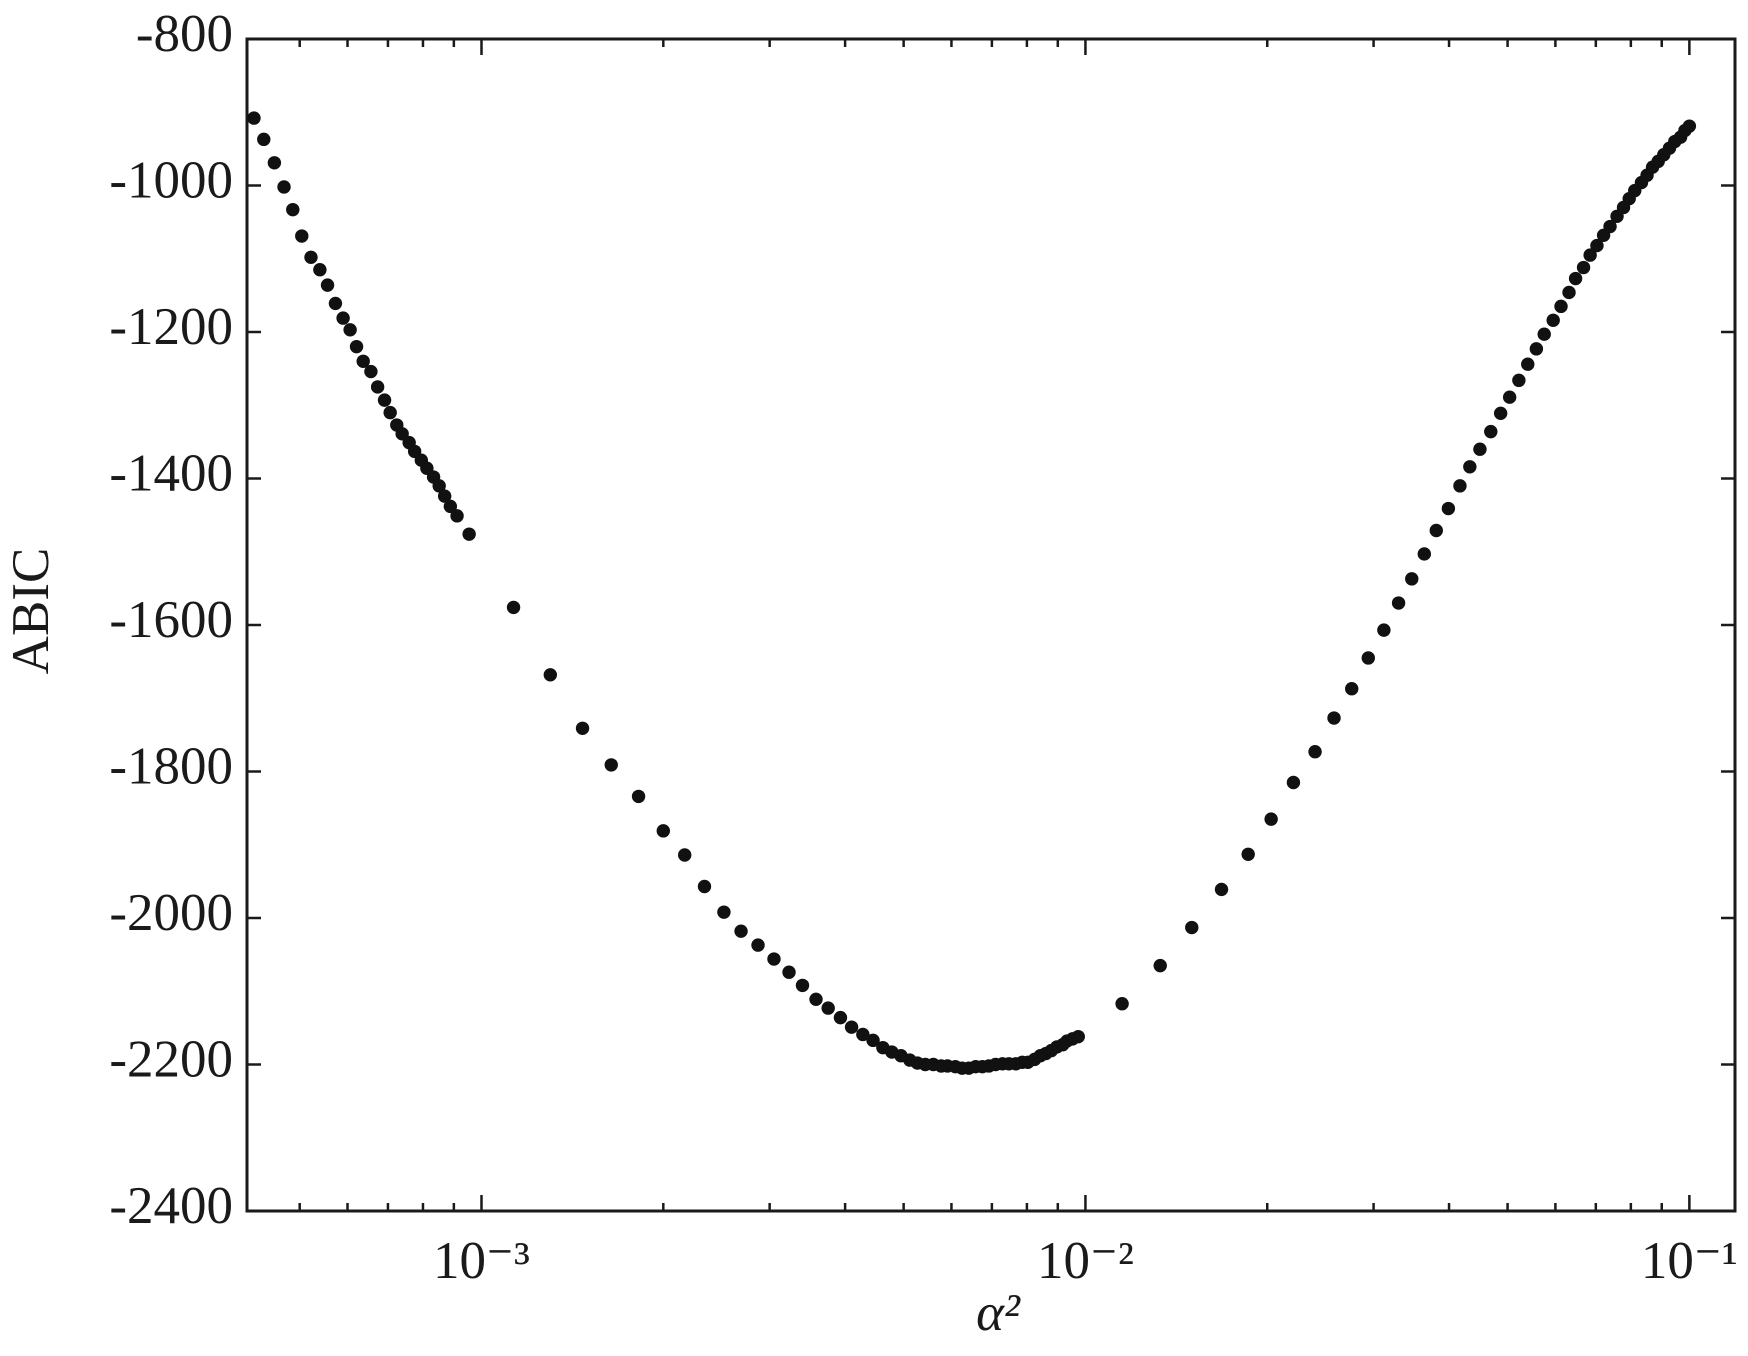  I want to click on y-tick-label: -1400, so click(171, 474).